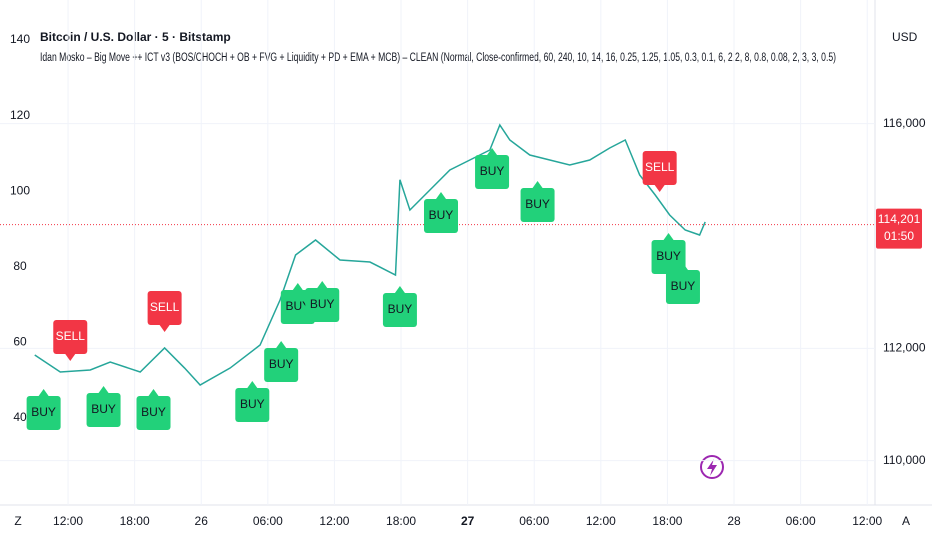  Describe the element at coordinates (904, 460) in the screenshot. I see `y-tick-label: 110,000` at that location.